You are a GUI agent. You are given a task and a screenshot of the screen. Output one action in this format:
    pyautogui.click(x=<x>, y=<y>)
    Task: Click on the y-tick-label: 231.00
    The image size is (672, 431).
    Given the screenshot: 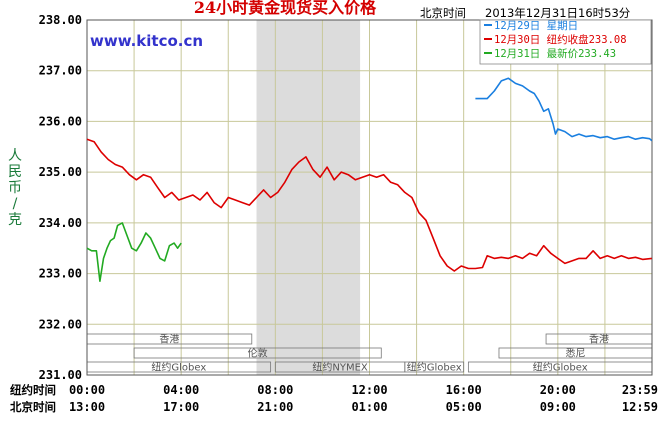 What is the action you would take?
    pyautogui.click(x=60, y=375)
    